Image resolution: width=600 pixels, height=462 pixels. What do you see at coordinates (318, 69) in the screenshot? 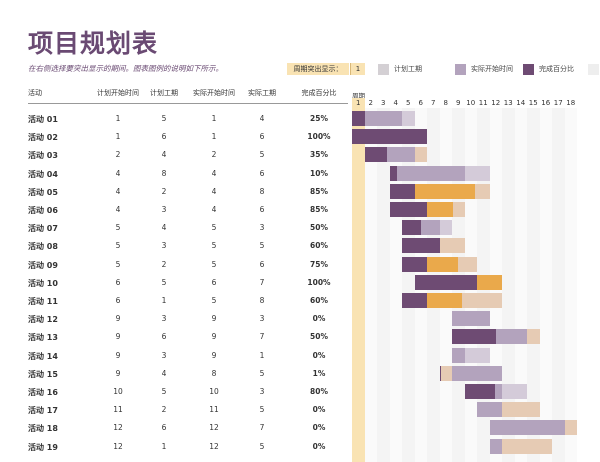
I see `highlight-label: 周期突出显示：` at bounding box center [318, 69].